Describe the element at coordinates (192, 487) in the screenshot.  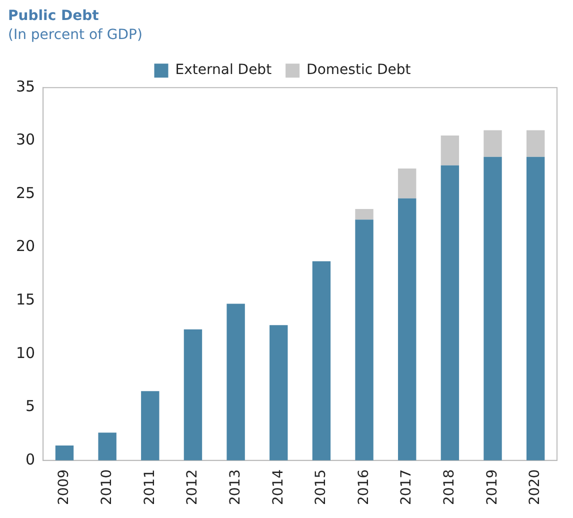
I see `x-tick-label: 2012` at that location.